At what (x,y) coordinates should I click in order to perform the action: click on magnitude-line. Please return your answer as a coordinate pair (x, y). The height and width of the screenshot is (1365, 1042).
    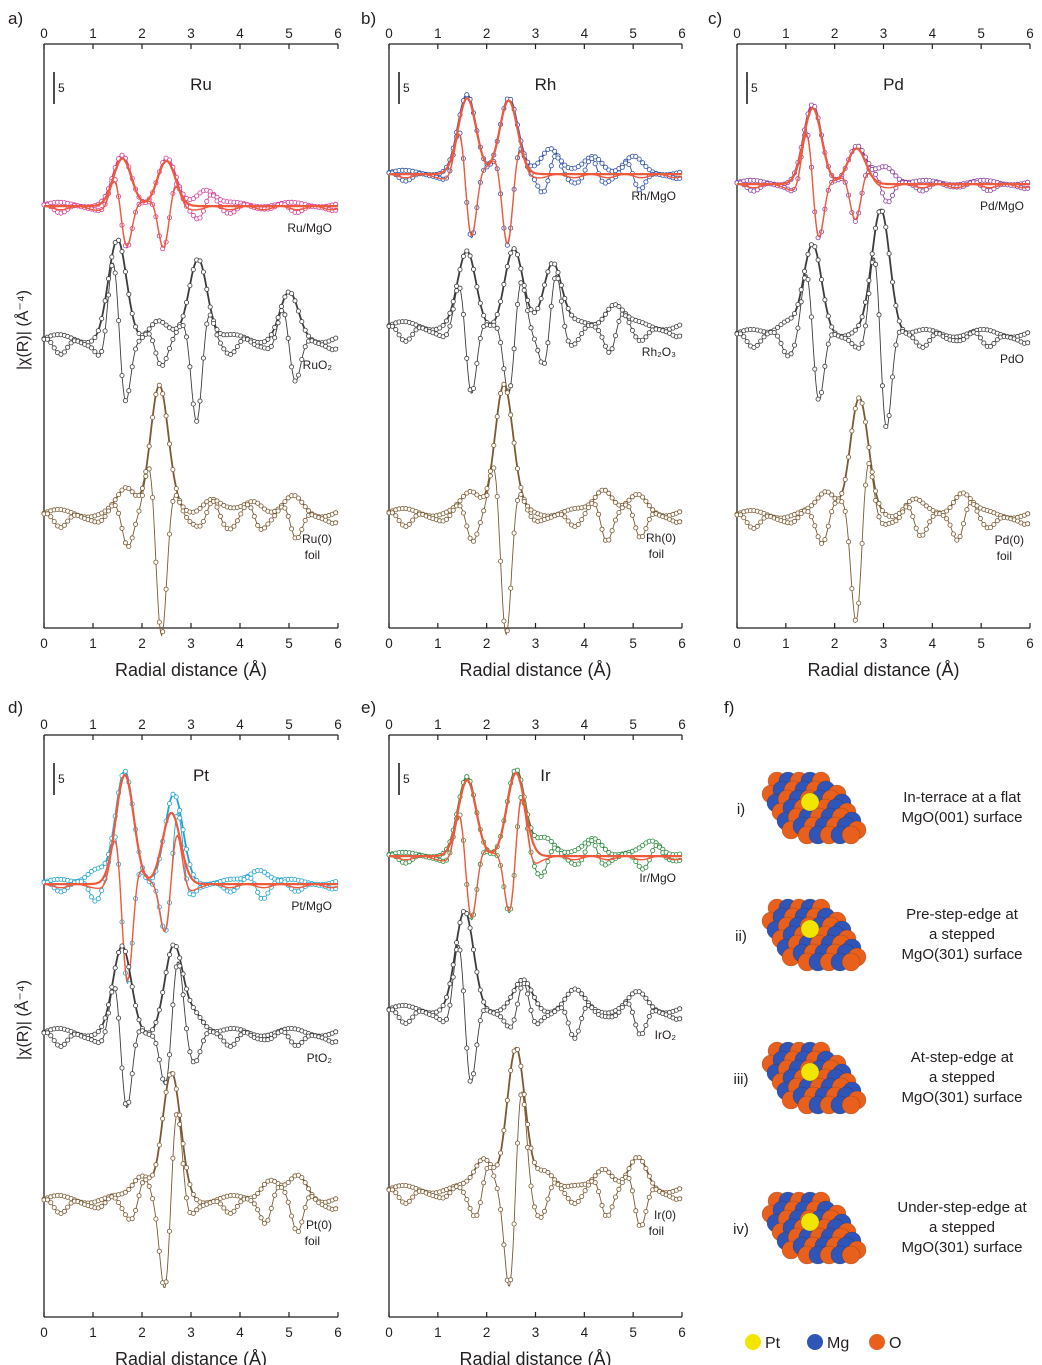
    Looking at the image, I should click on (535, 1120).